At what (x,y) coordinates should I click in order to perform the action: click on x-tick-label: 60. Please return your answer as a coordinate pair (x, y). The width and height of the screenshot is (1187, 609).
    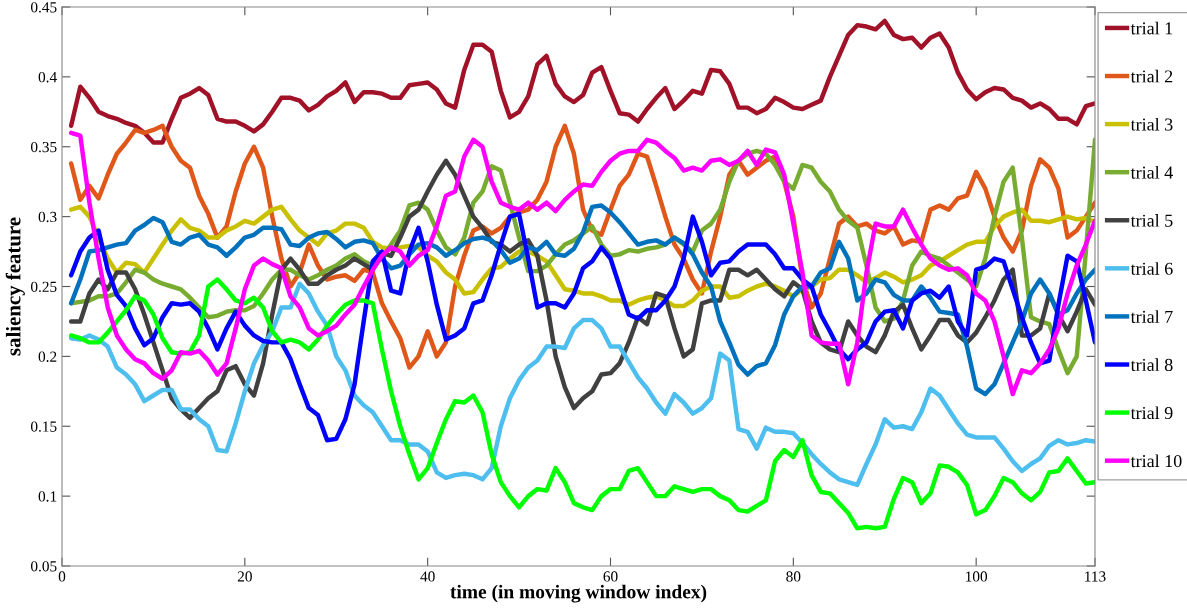
    Looking at the image, I should click on (610, 576).